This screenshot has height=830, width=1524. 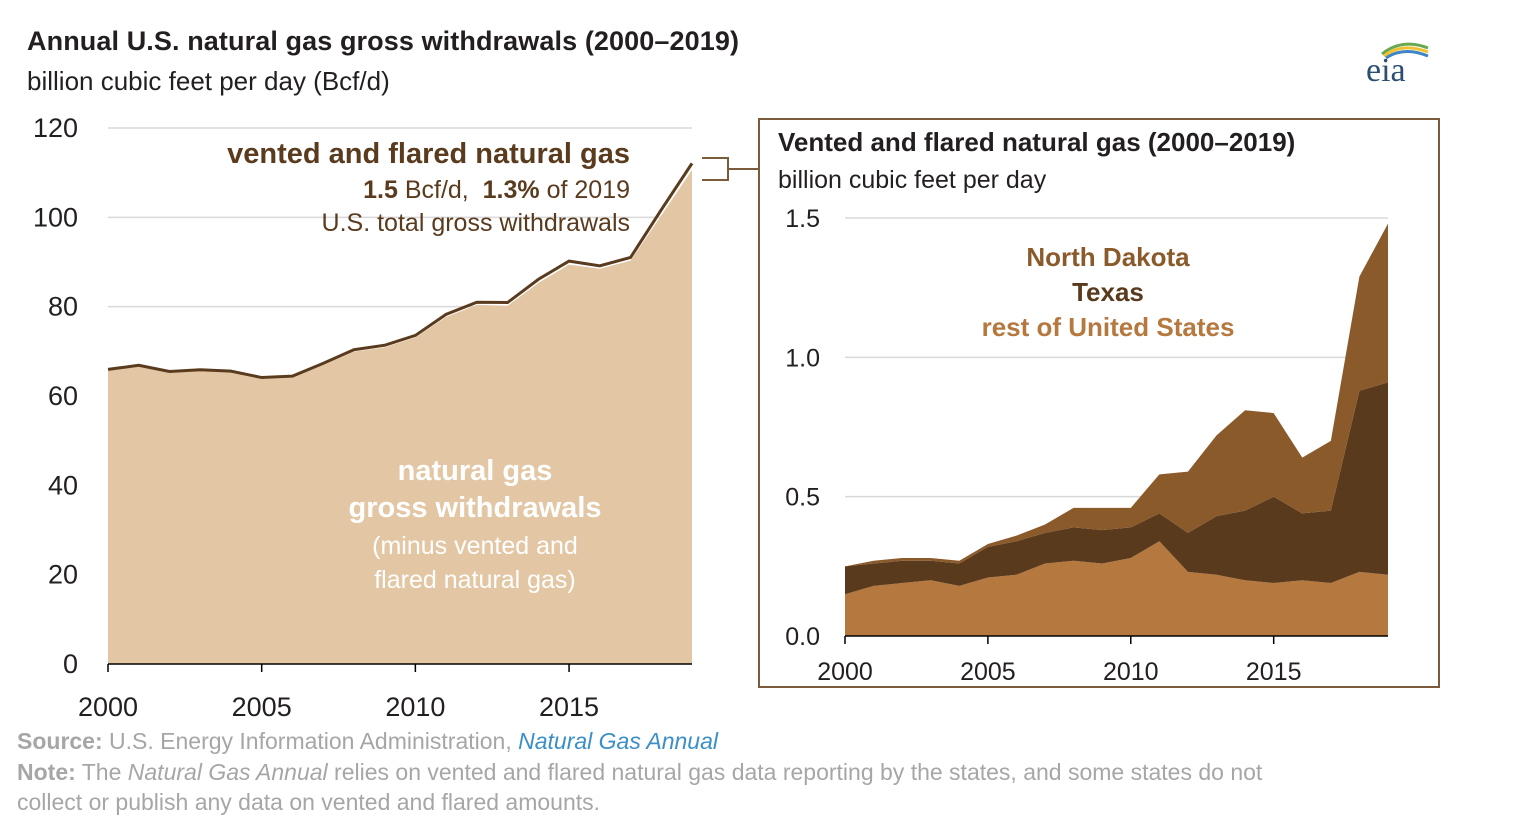 I want to click on chart-subtitle: billion cubic feet per day (Bcf/d), so click(x=208, y=81).